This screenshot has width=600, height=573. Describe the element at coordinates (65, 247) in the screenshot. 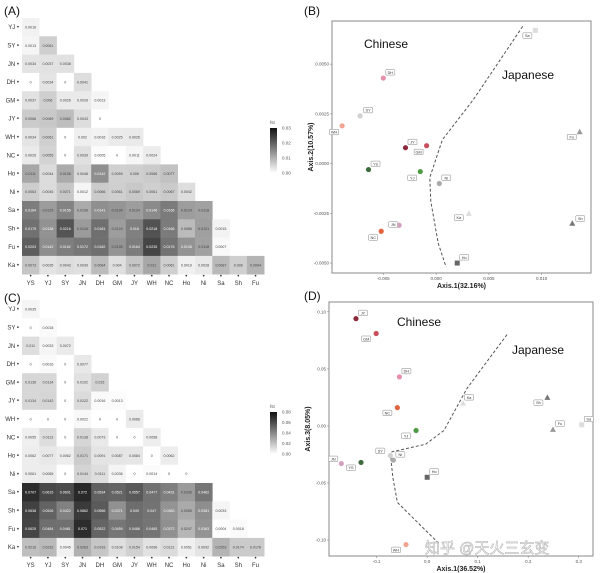

I see `cell-value: 0.0162` at that location.